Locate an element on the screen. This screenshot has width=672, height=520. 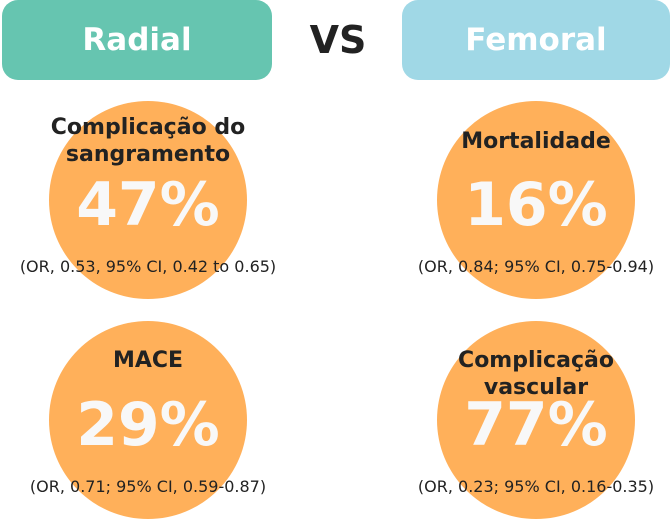
stat-value: 77% is located at coordinates (536, 425).